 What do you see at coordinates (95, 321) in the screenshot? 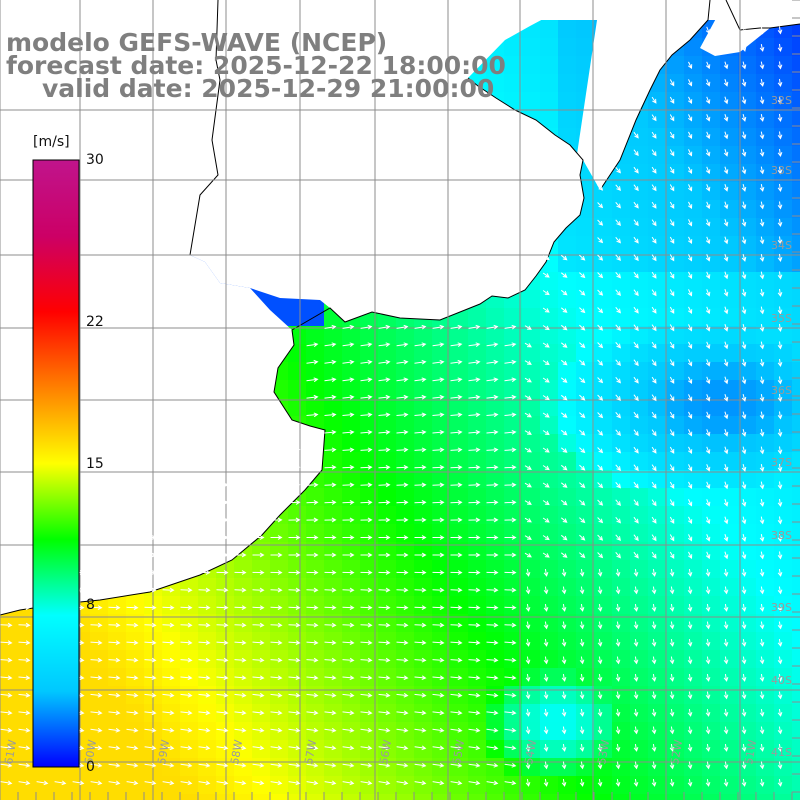
I see `colorbar-tick-label: 22` at bounding box center [95, 321].